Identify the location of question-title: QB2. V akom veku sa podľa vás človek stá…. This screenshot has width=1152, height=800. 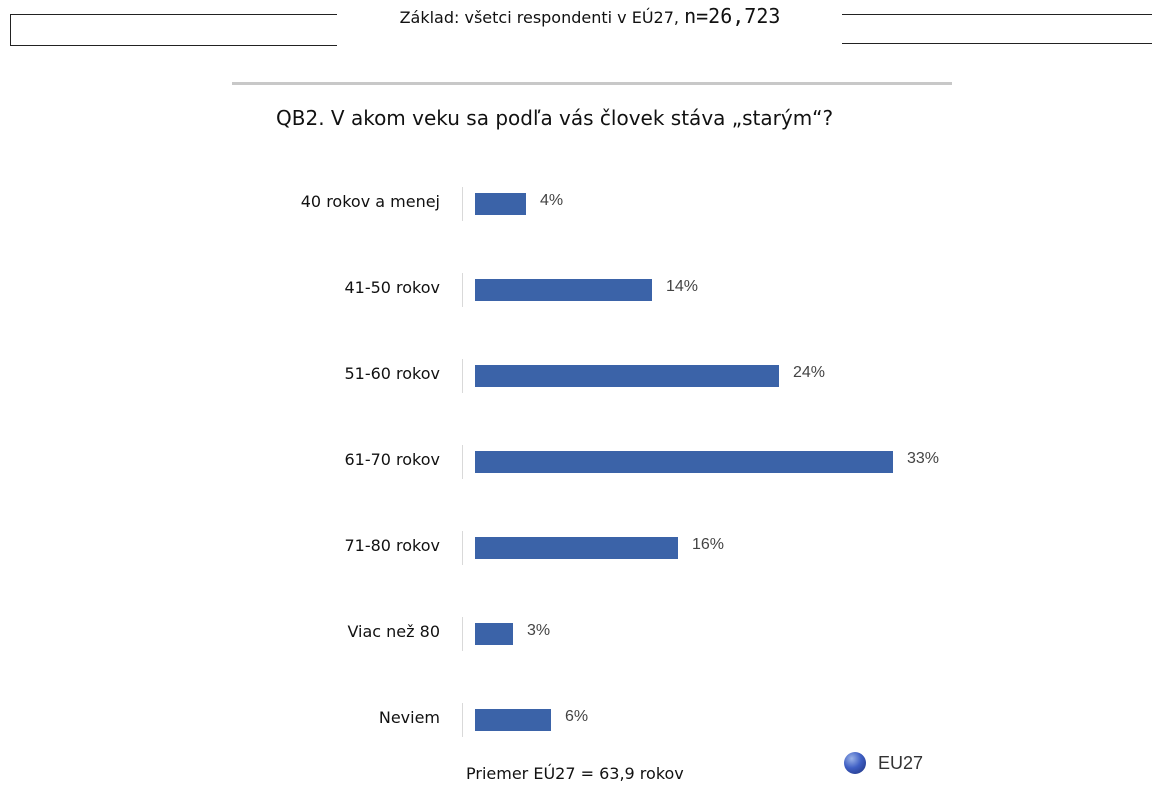
(555, 118).